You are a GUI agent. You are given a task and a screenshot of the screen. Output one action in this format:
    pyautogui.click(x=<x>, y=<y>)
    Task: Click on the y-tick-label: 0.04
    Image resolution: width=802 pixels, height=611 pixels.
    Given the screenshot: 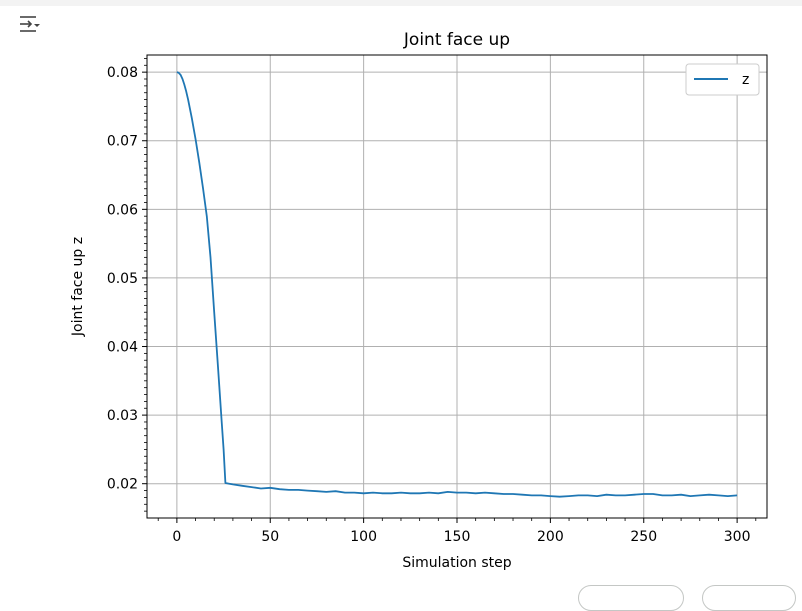 What is the action you would take?
    pyautogui.click(x=122, y=348)
    